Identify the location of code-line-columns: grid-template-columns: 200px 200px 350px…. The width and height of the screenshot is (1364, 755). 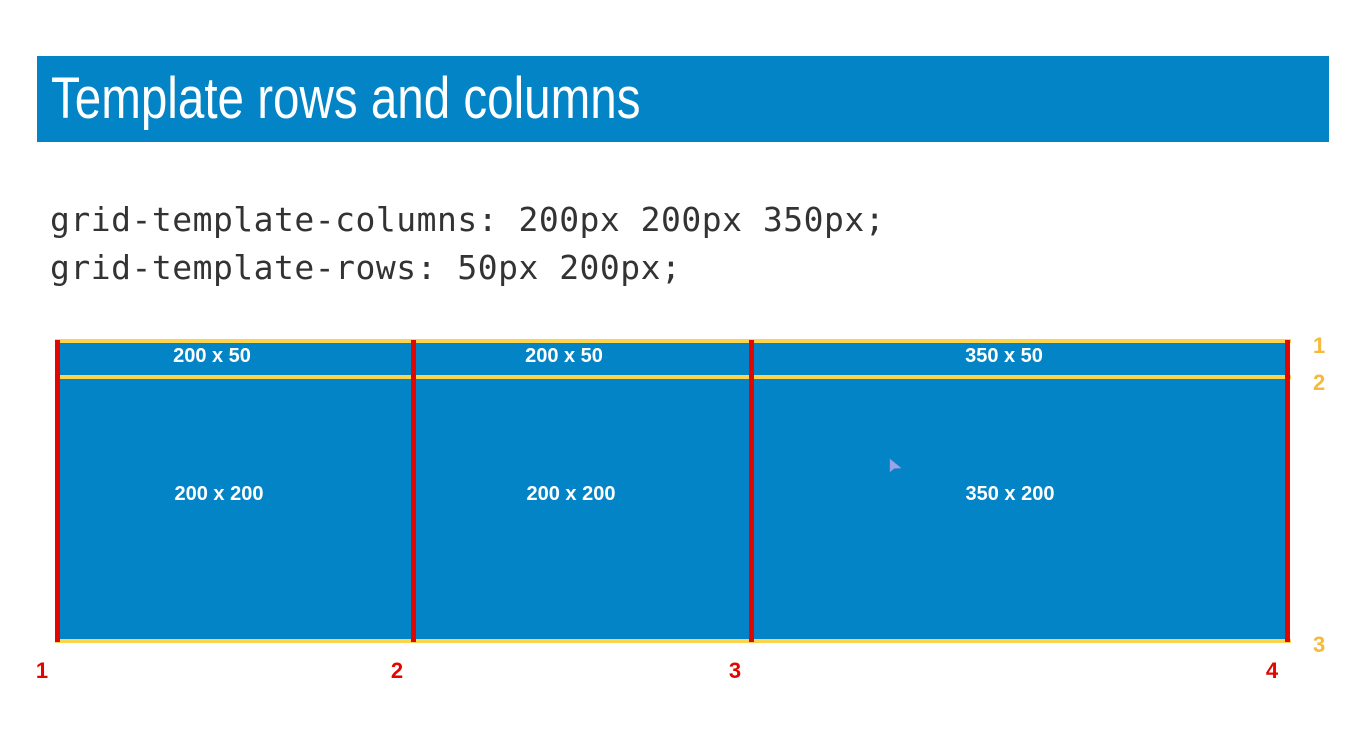
(468, 219).